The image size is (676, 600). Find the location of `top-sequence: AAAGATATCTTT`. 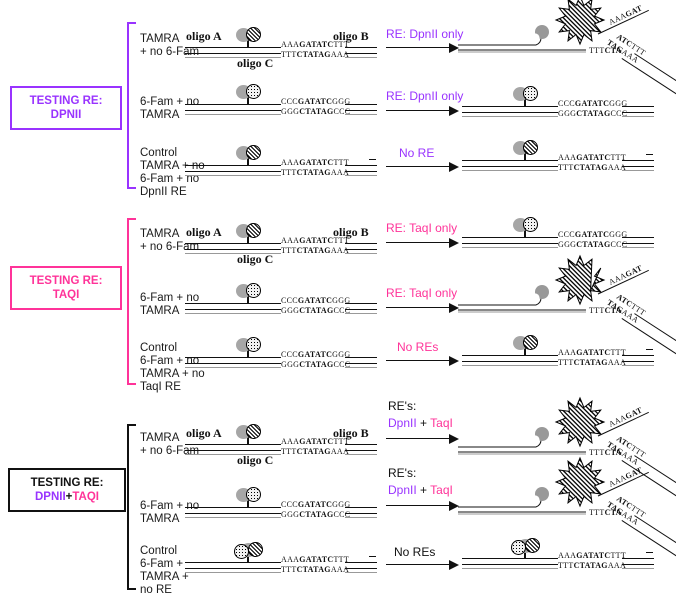

top-sequence: AAAGATATCTTT is located at coordinates (315, 44).